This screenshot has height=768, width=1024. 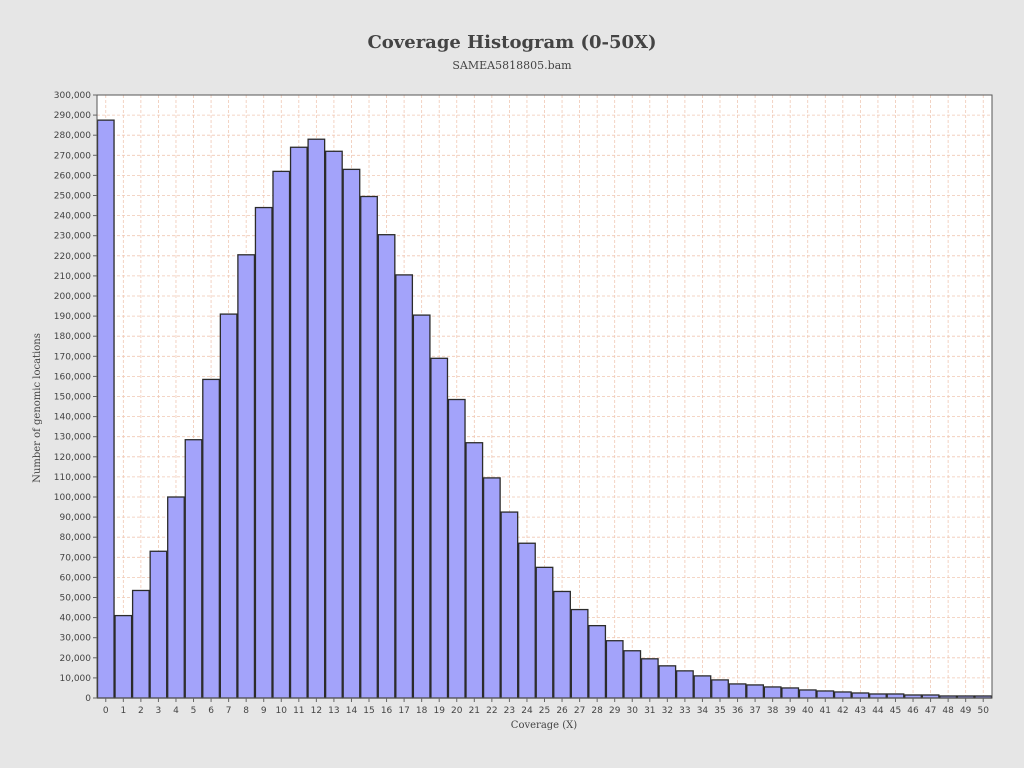 What do you see at coordinates (72, 458) in the screenshot?
I see `y-tick-label: 120,000` at bounding box center [72, 458].